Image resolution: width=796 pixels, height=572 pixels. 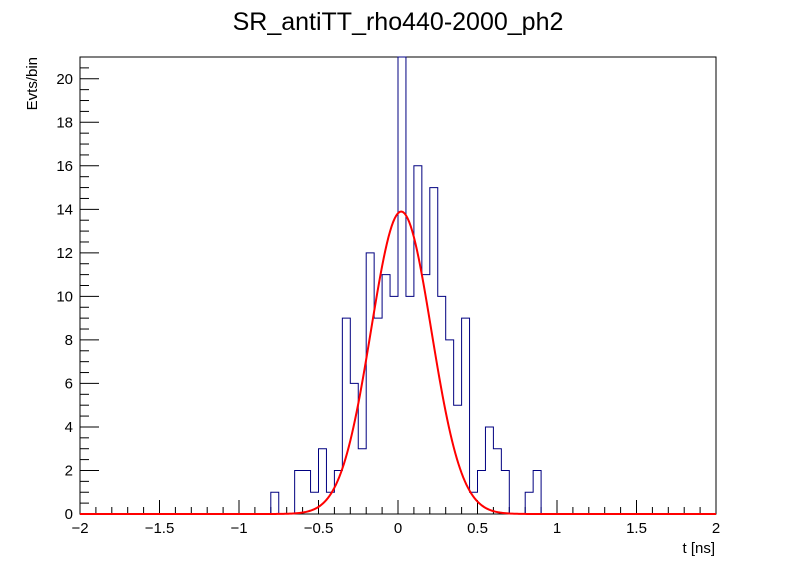 I want to click on x-tick-labels: −2 −1.5 −1 −0.5 0 0.5 1 1.5 2, so click(x=395, y=528).